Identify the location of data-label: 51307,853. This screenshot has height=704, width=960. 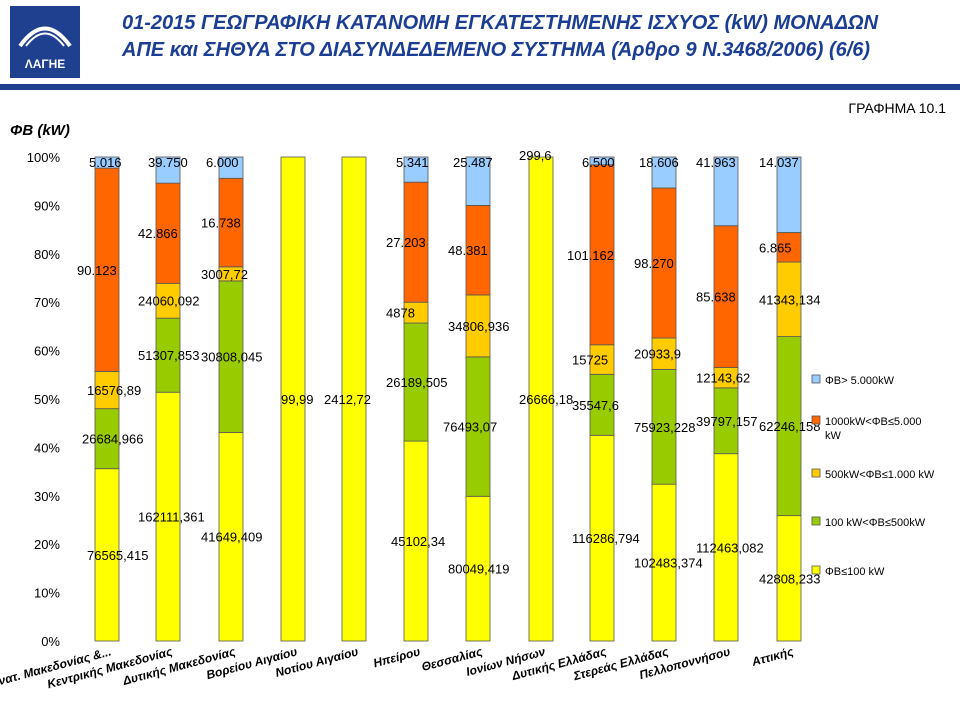
(168, 355).